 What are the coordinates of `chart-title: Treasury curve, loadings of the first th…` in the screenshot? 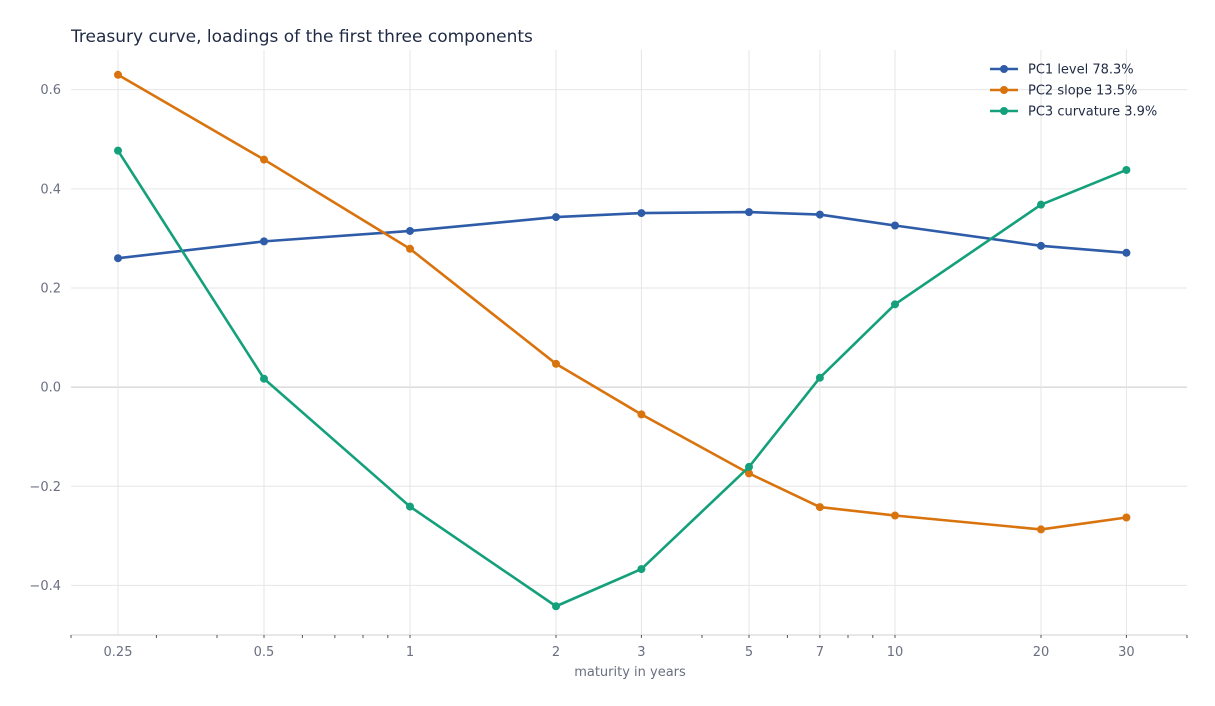 It's located at (301, 37).